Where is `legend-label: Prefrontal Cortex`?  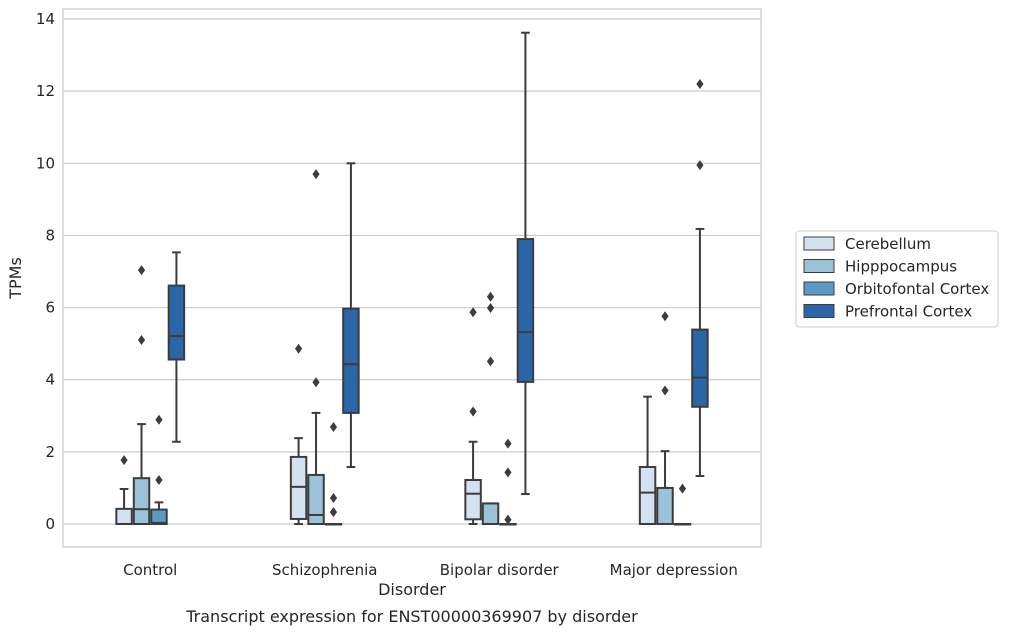
legend-label: Prefrontal Cortex is located at coordinates (908, 312).